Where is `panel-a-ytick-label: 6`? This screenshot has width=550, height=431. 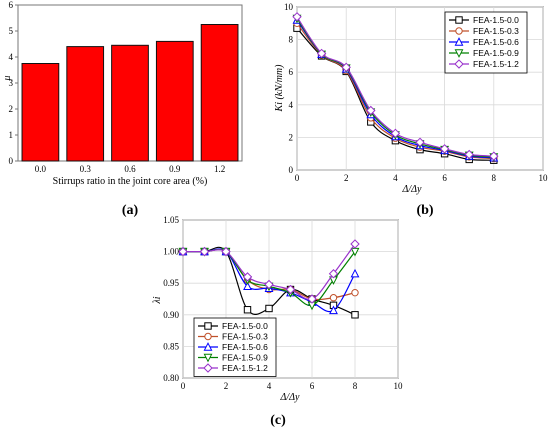
panel-a-ytick-label: 6 is located at coordinates (11, 5).